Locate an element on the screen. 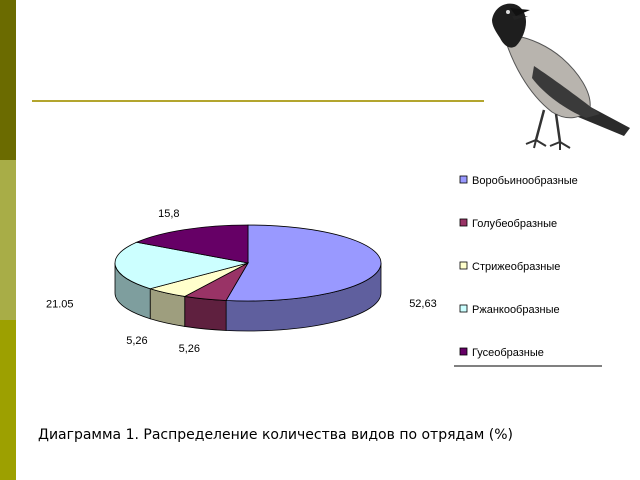 The width and height of the screenshot is (640, 480). legend-label-1: Голубеобразные is located at coordinates (514, 224).